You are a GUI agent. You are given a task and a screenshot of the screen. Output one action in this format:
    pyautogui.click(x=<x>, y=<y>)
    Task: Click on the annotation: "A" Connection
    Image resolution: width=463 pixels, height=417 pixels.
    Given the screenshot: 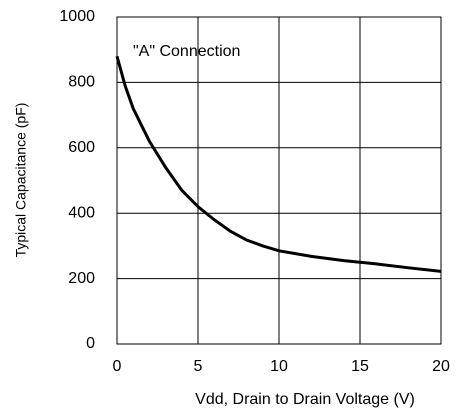 What is the action you would take?
    pyautogui.click(x=186, y=51)
    